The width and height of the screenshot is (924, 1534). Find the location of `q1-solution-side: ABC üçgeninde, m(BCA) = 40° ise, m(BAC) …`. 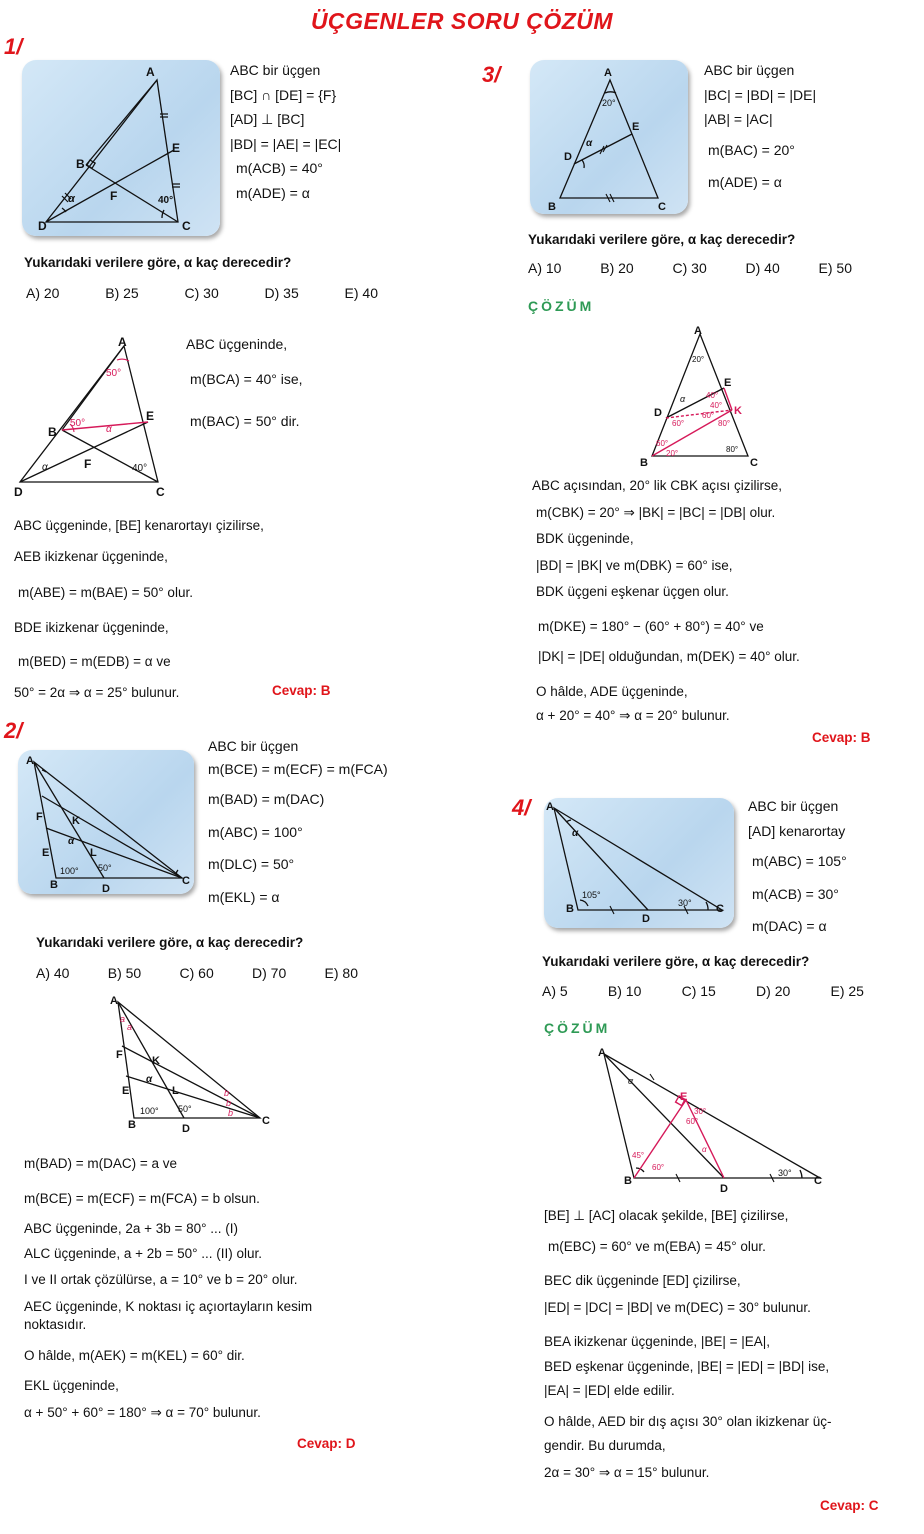

q1-solution-side: ABC üçgeninde, m(BCA) = 40° ise, m(BAC) … is located at coordinates (244, 382).